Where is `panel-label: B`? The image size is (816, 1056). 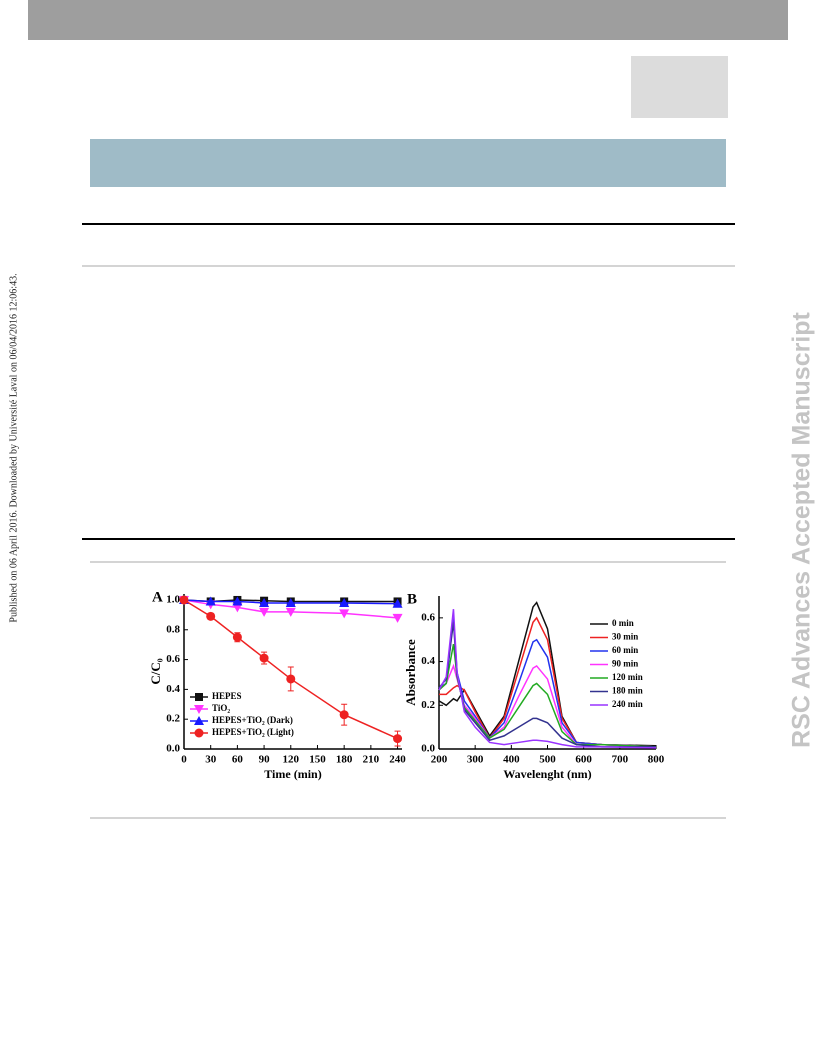
panel-label: B is located at coordinates (412, 599).